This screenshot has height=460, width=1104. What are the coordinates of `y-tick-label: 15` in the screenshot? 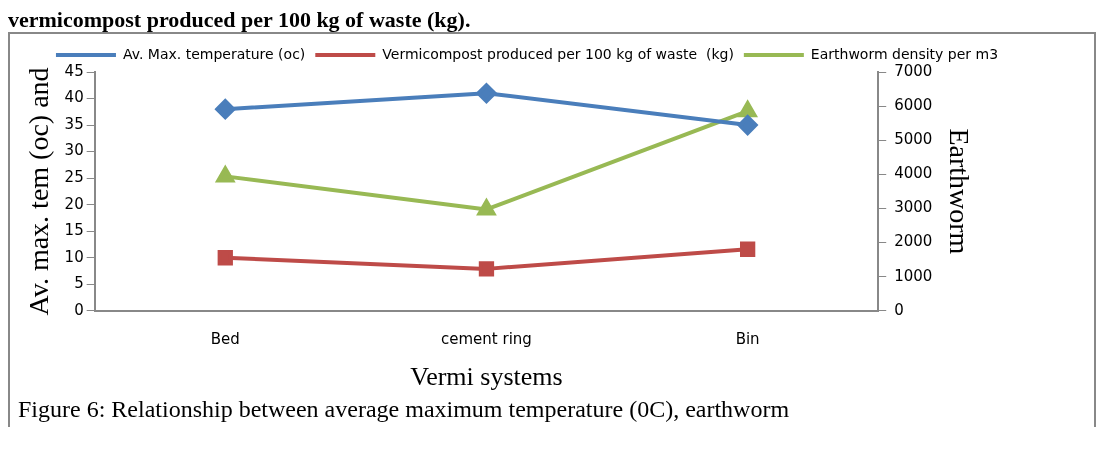 It's located at (74, 230).